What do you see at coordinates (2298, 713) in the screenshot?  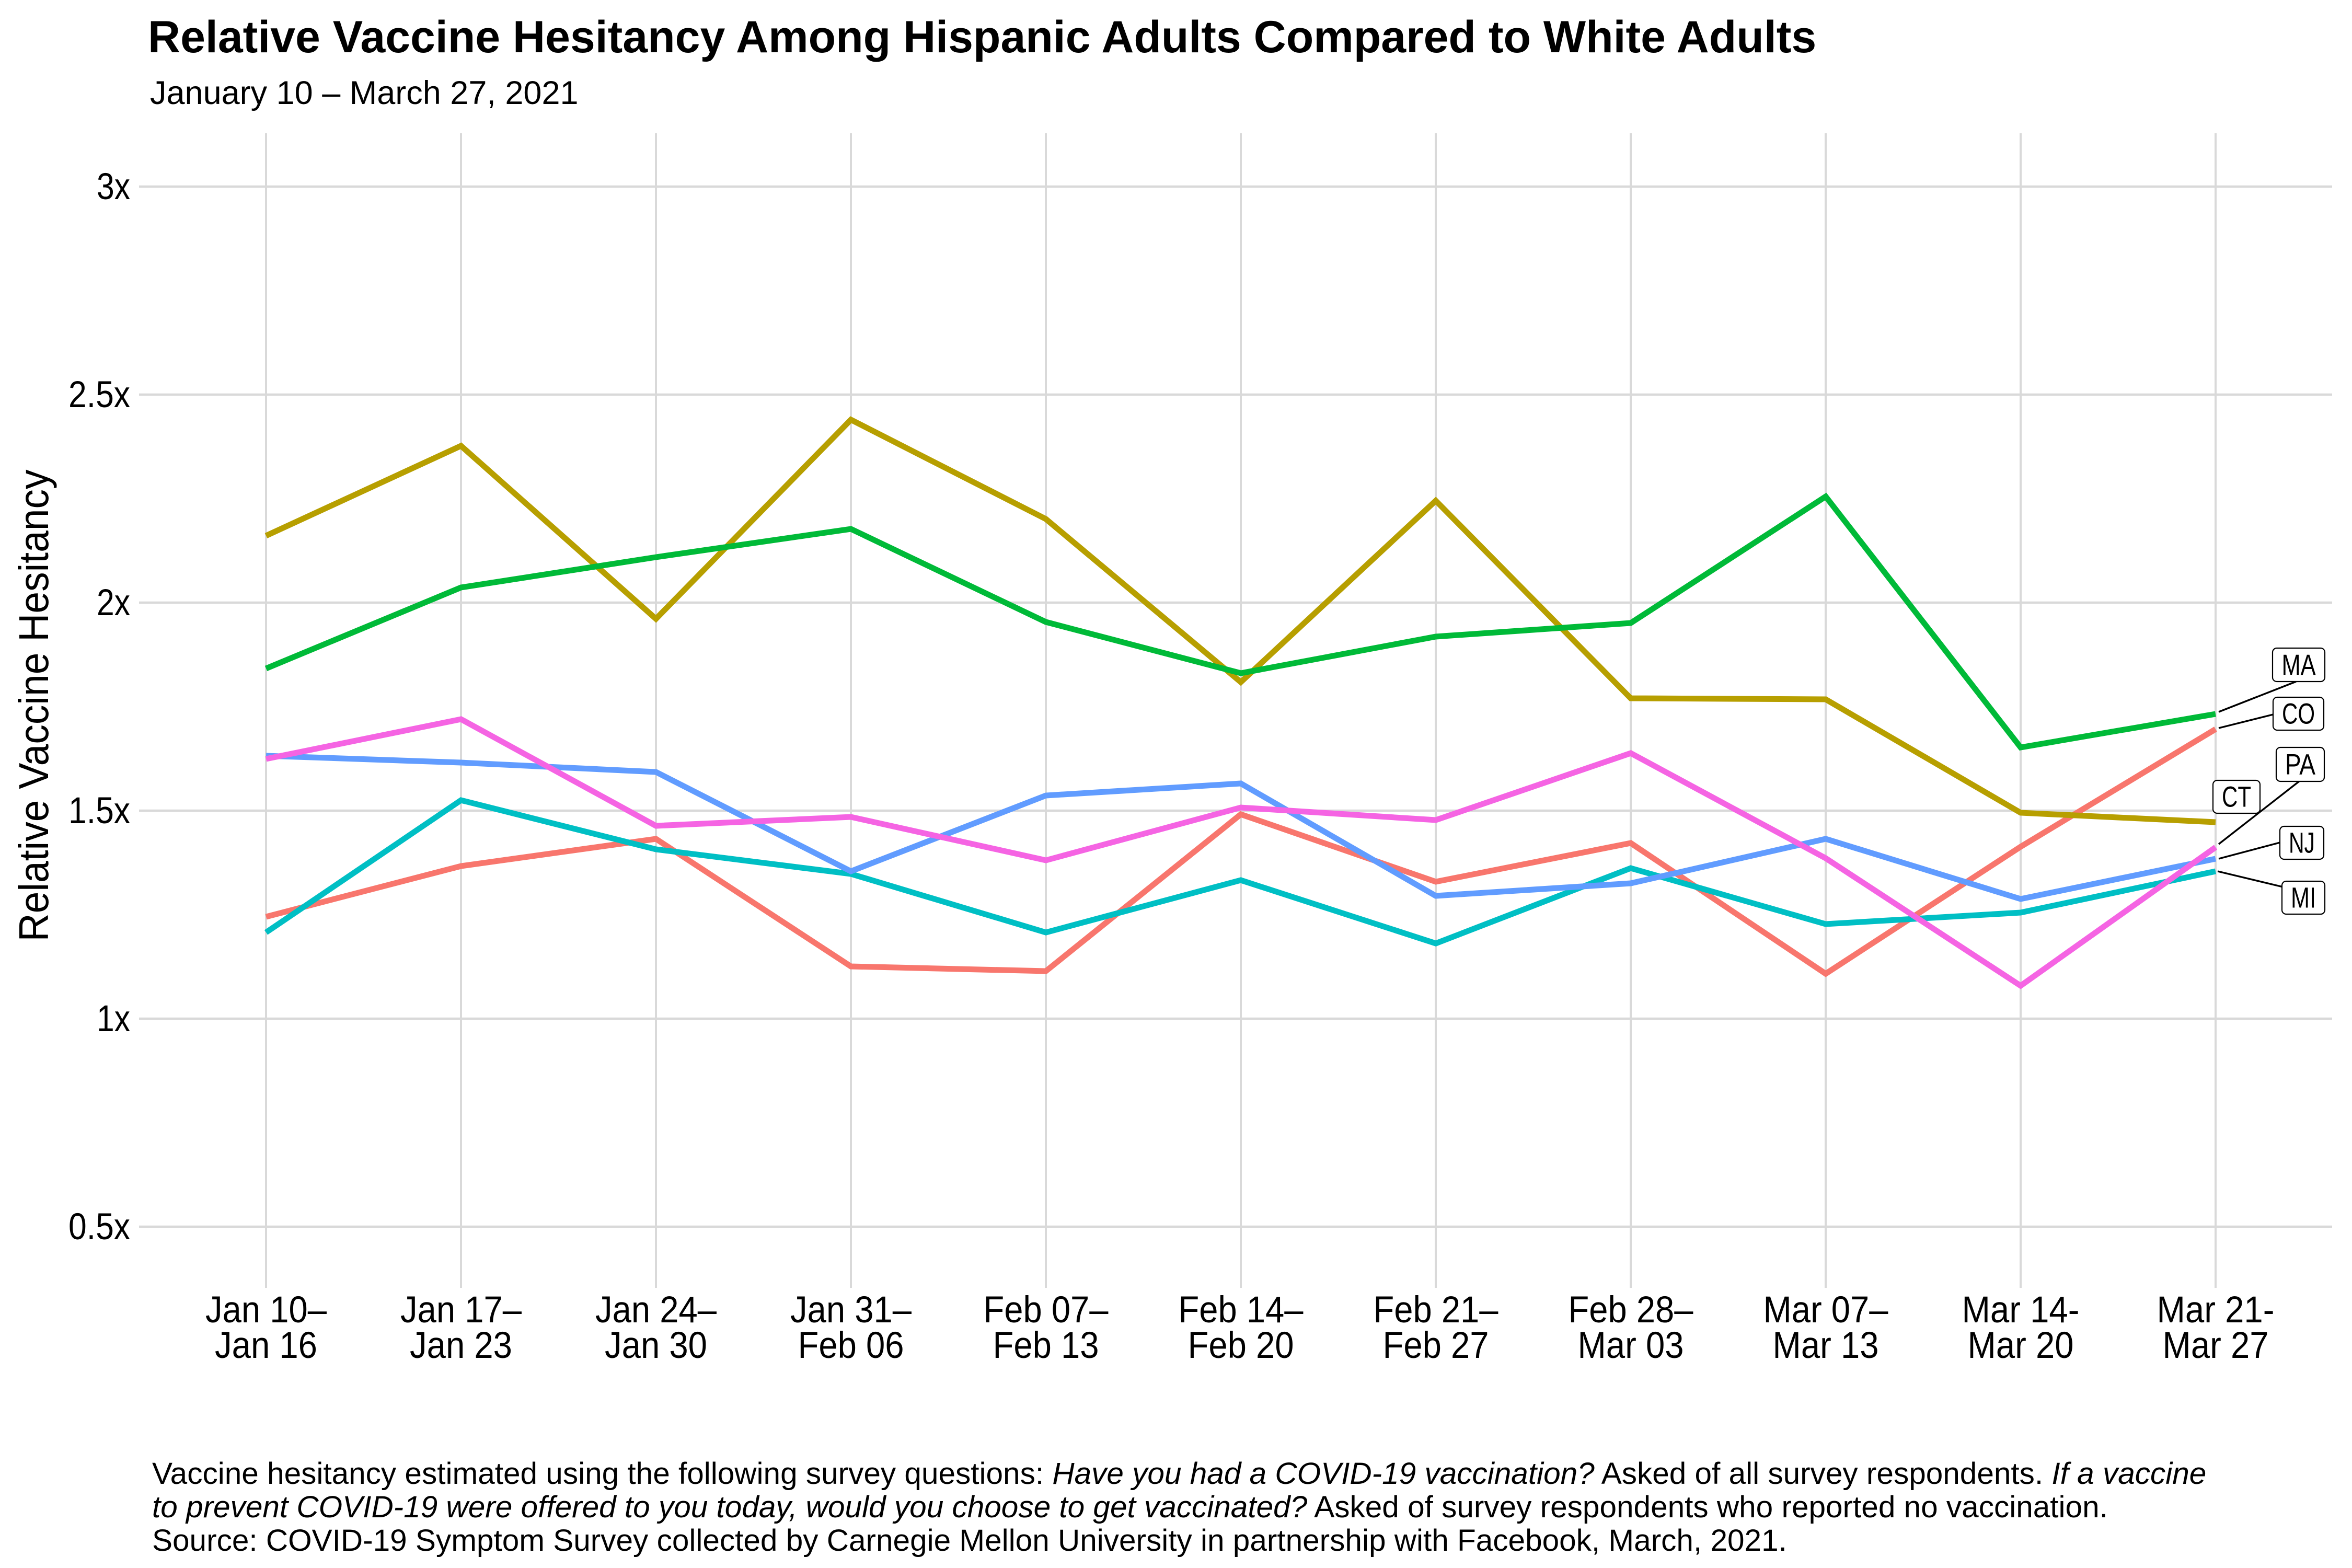 I see `svg-text: CO` at bounding box center [2298, 713].